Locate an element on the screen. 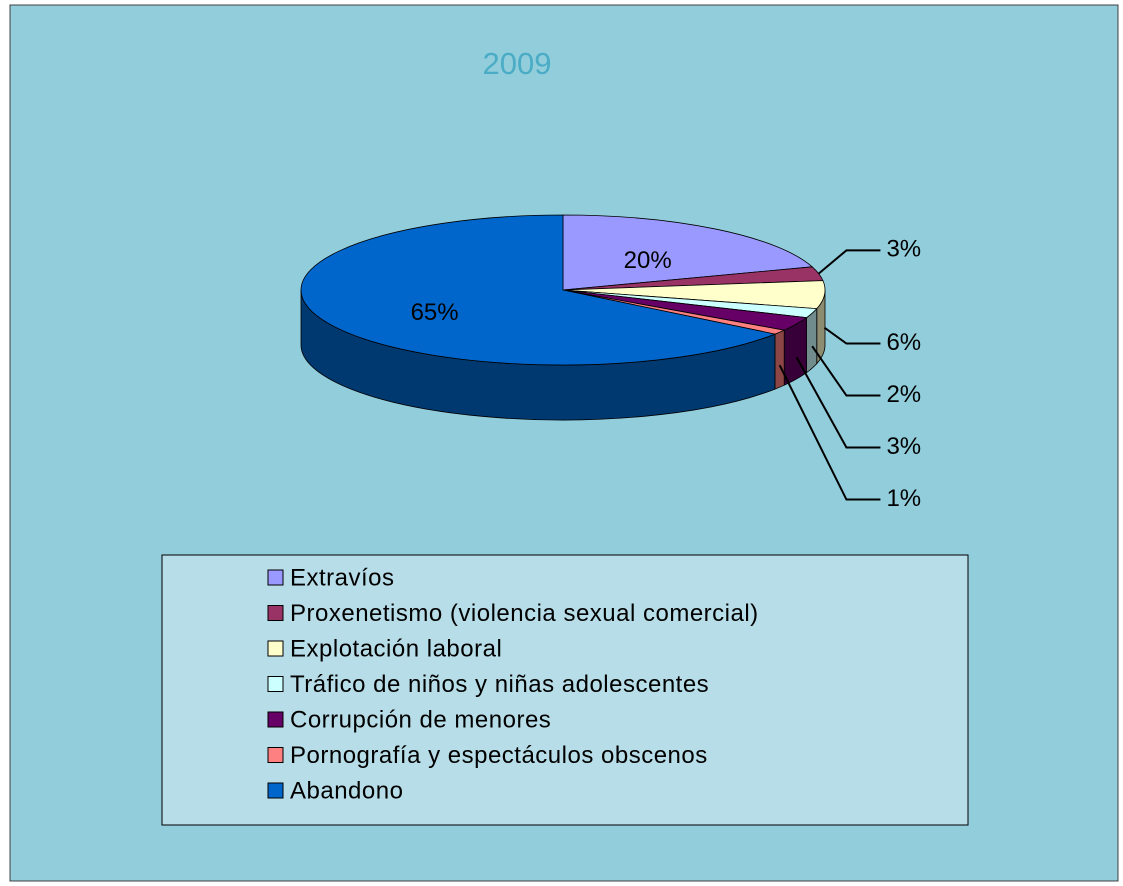  chart-title: 2009 is located at coordinates (517, 63).